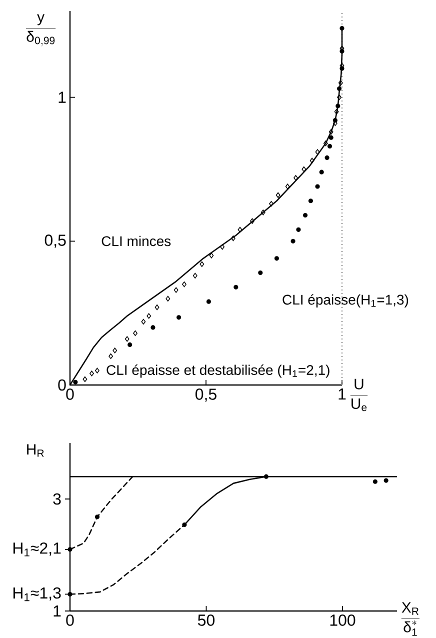 Image resolution: width=436 pixels, height=638 pixels. Describe the element at coordinates (55, 241) in the screenshot. I see `y-tick-label: 0,5` at that location.